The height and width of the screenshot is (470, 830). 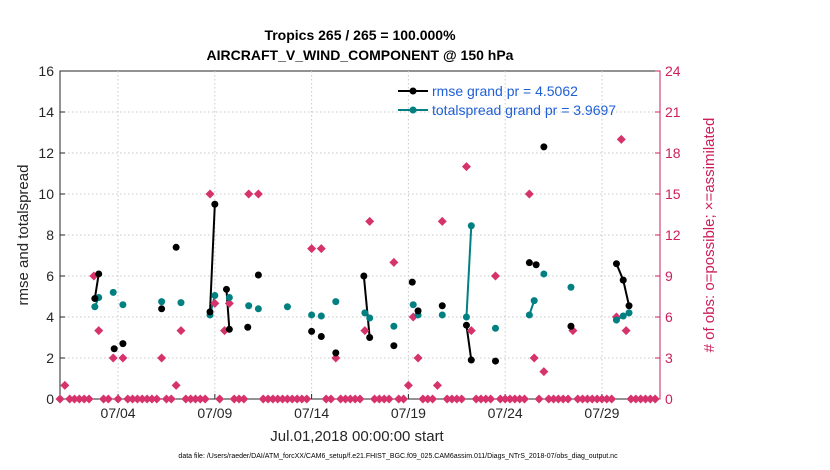 I want to click on chart-title-line2: AIRCRAFT_V_WIND_COMPONENT @ 150 hPa, so click(x=360, y=55).